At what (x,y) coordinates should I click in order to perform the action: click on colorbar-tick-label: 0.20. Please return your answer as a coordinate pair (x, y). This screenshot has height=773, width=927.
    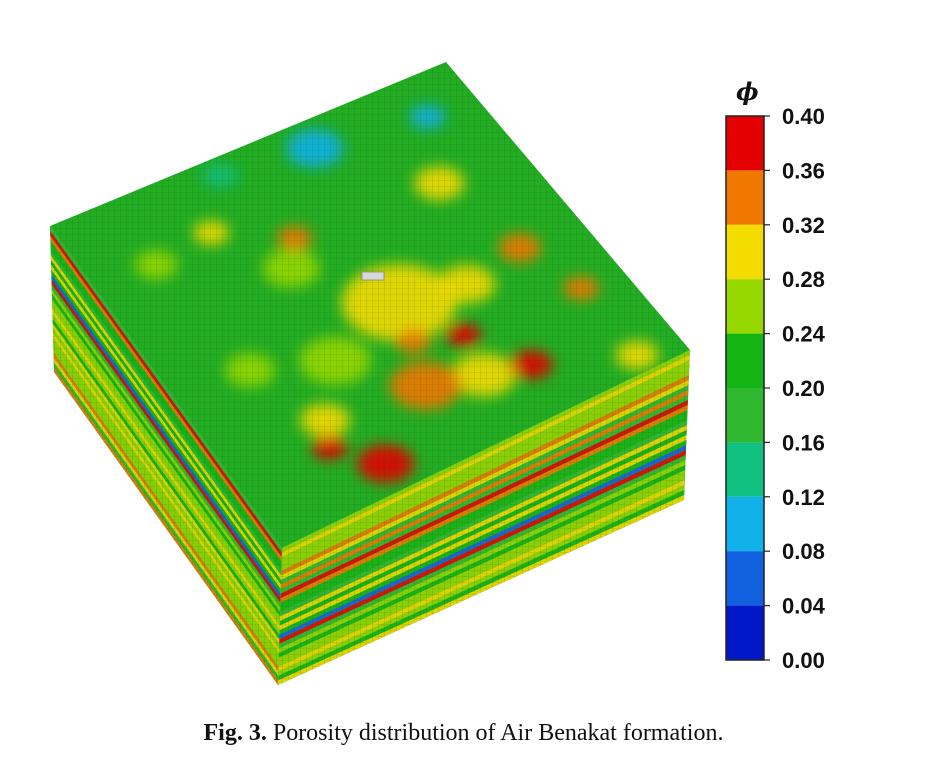
    Looking at the image, I should click on (803, 388).